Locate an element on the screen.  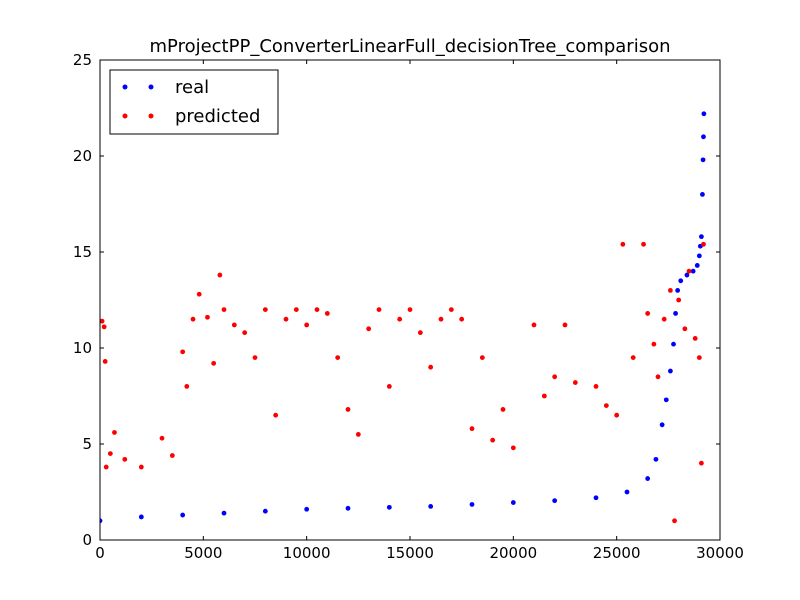
y-tick-label: 0 is located at coordinates (87, 540).